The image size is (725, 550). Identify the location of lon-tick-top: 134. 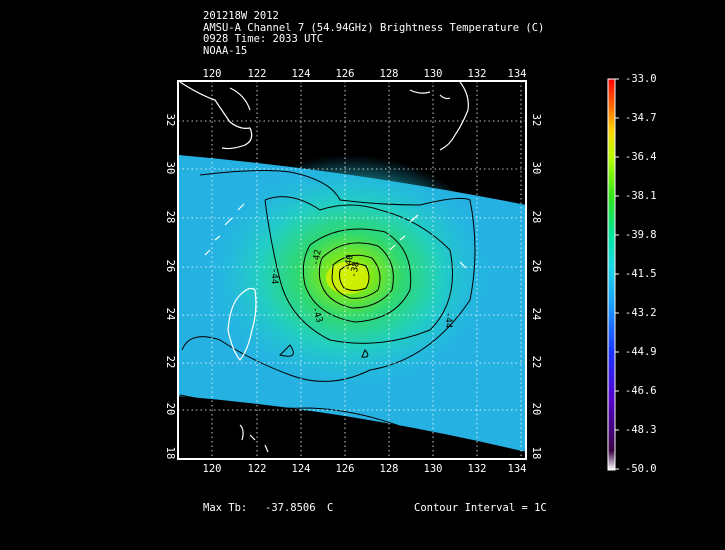
(517, 74).